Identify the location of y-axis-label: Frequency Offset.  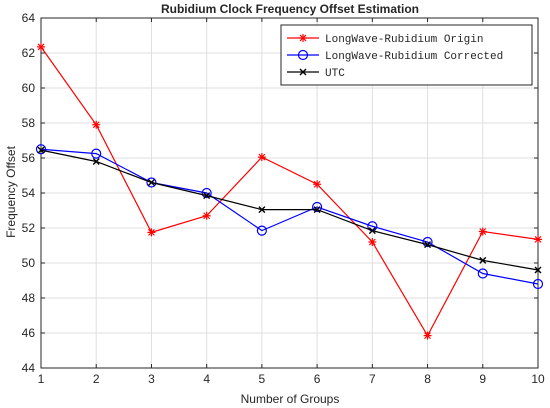
(11, 191).